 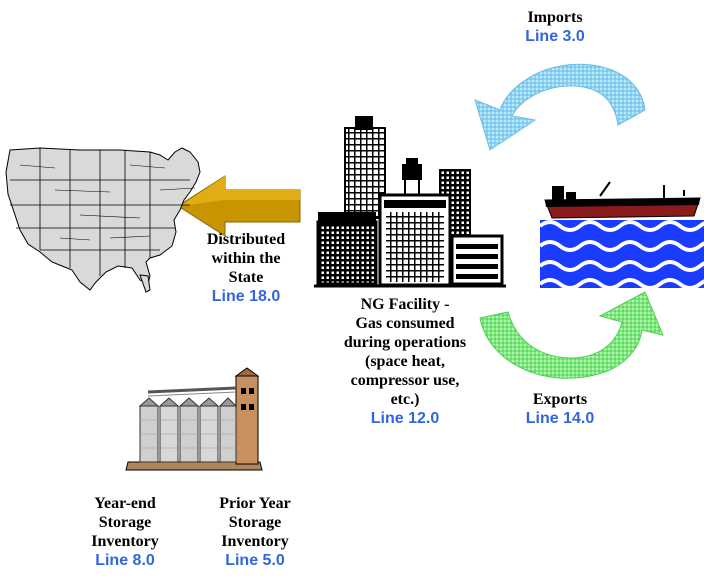 I want to click on storage-silos-icon, so click(x=194, y=419).